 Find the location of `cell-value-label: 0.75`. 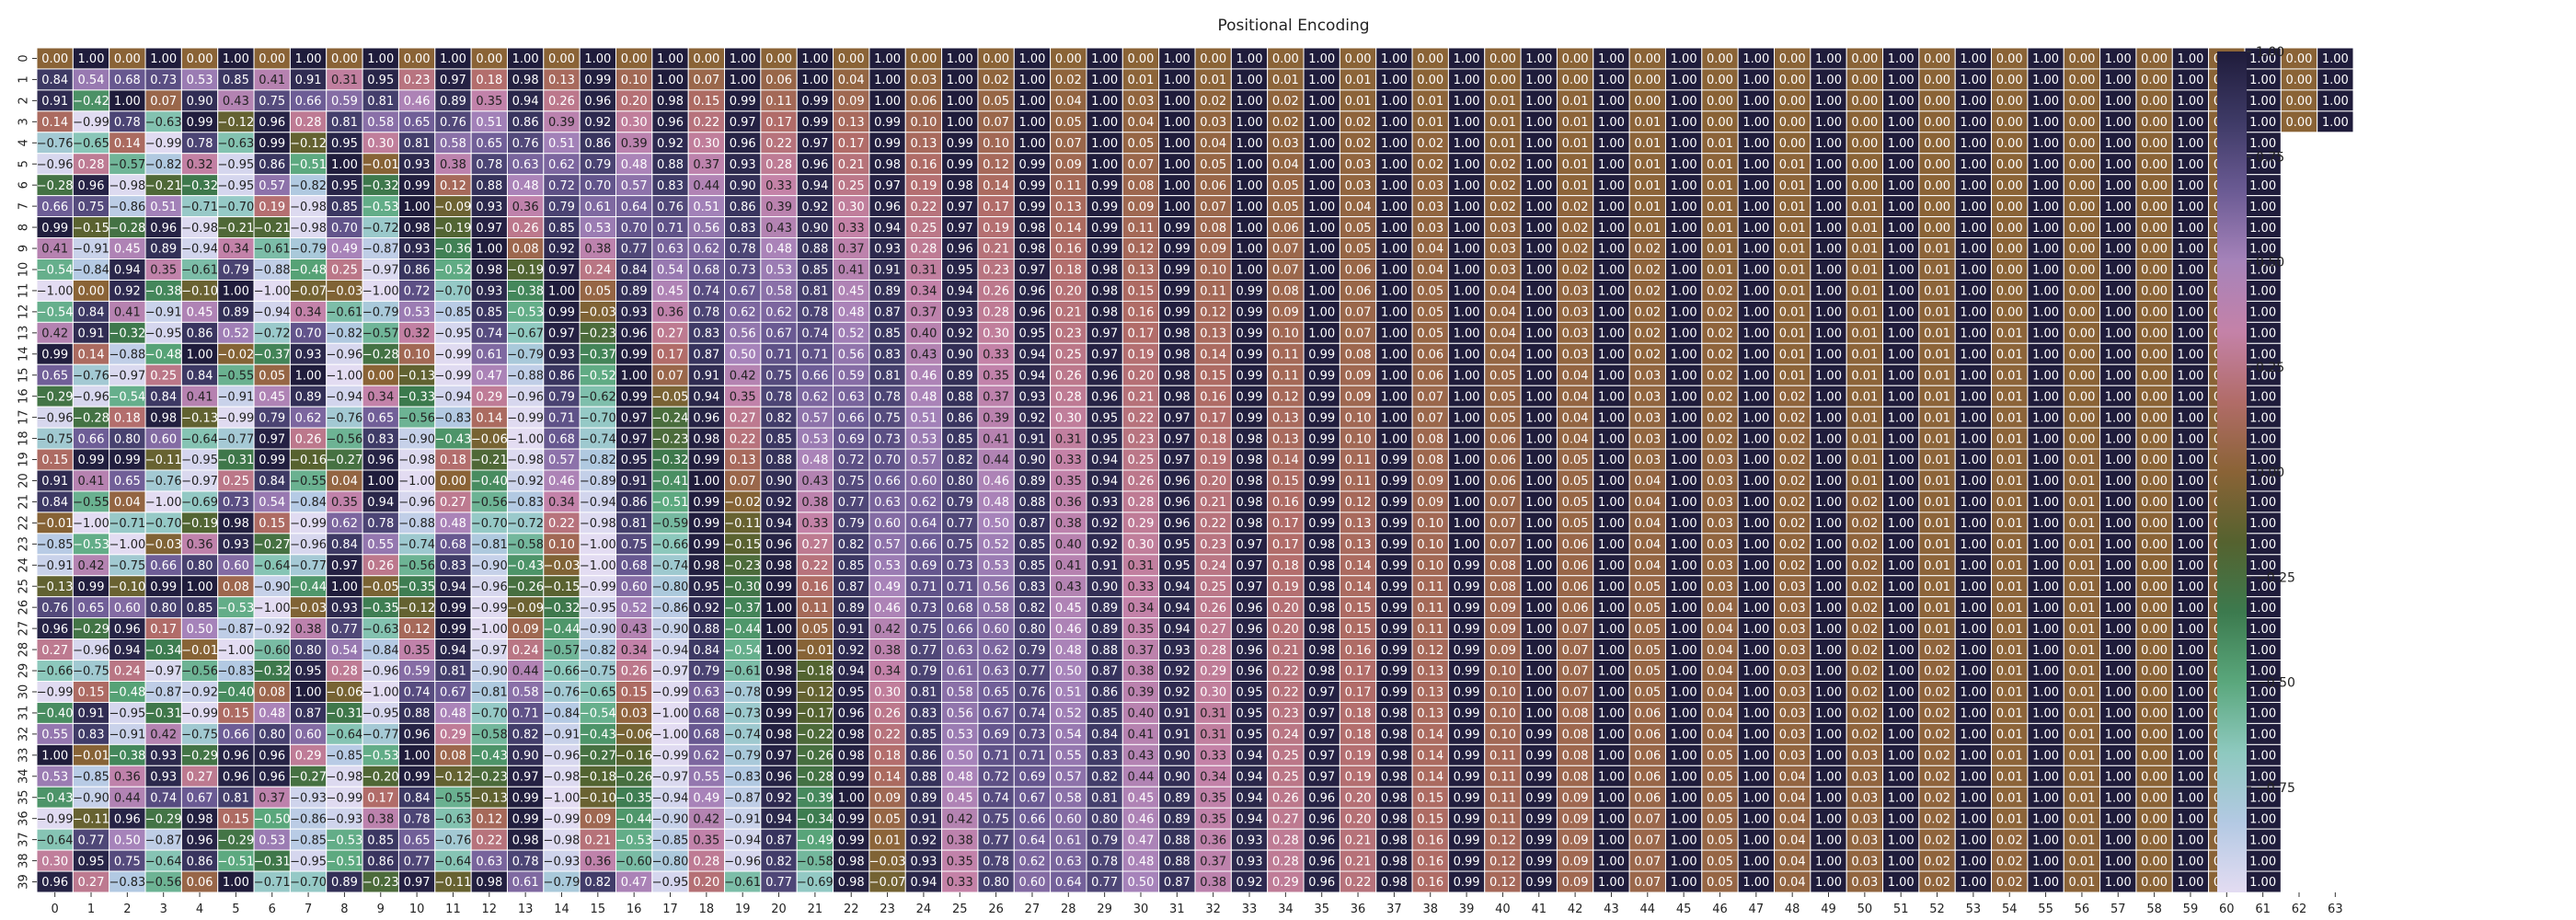

cell-value-label: 0.75 is located at coordinates (923, 630).